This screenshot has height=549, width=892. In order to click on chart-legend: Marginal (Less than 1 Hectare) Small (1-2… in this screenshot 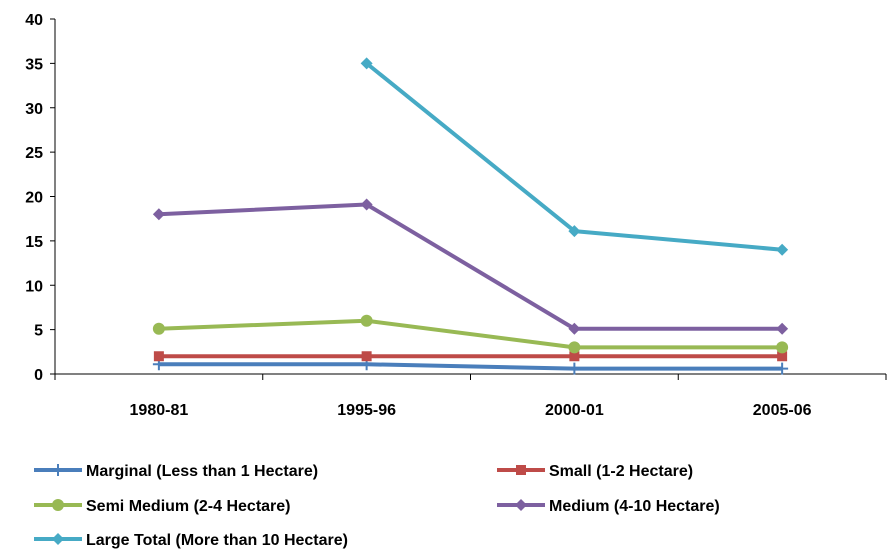, I will do `click(377, 506)`.